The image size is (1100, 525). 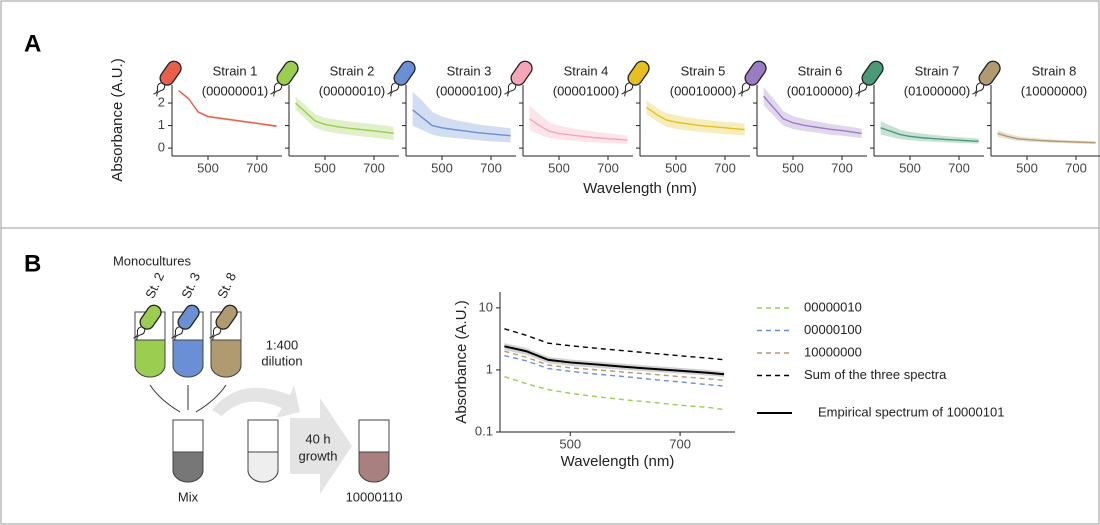 I want to click on chart-title: Strain 4, so click(x=586, y=70).